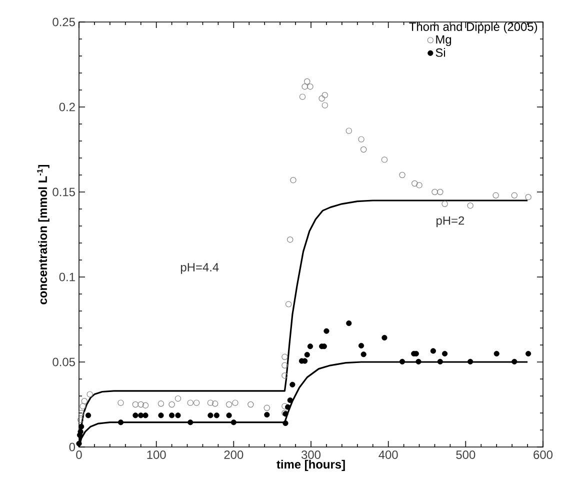 This screenshot has width=576, height=486. Describe the element at coordinates (543, 454) in the screenshot. I see `x-tick-label: 600` at that location.